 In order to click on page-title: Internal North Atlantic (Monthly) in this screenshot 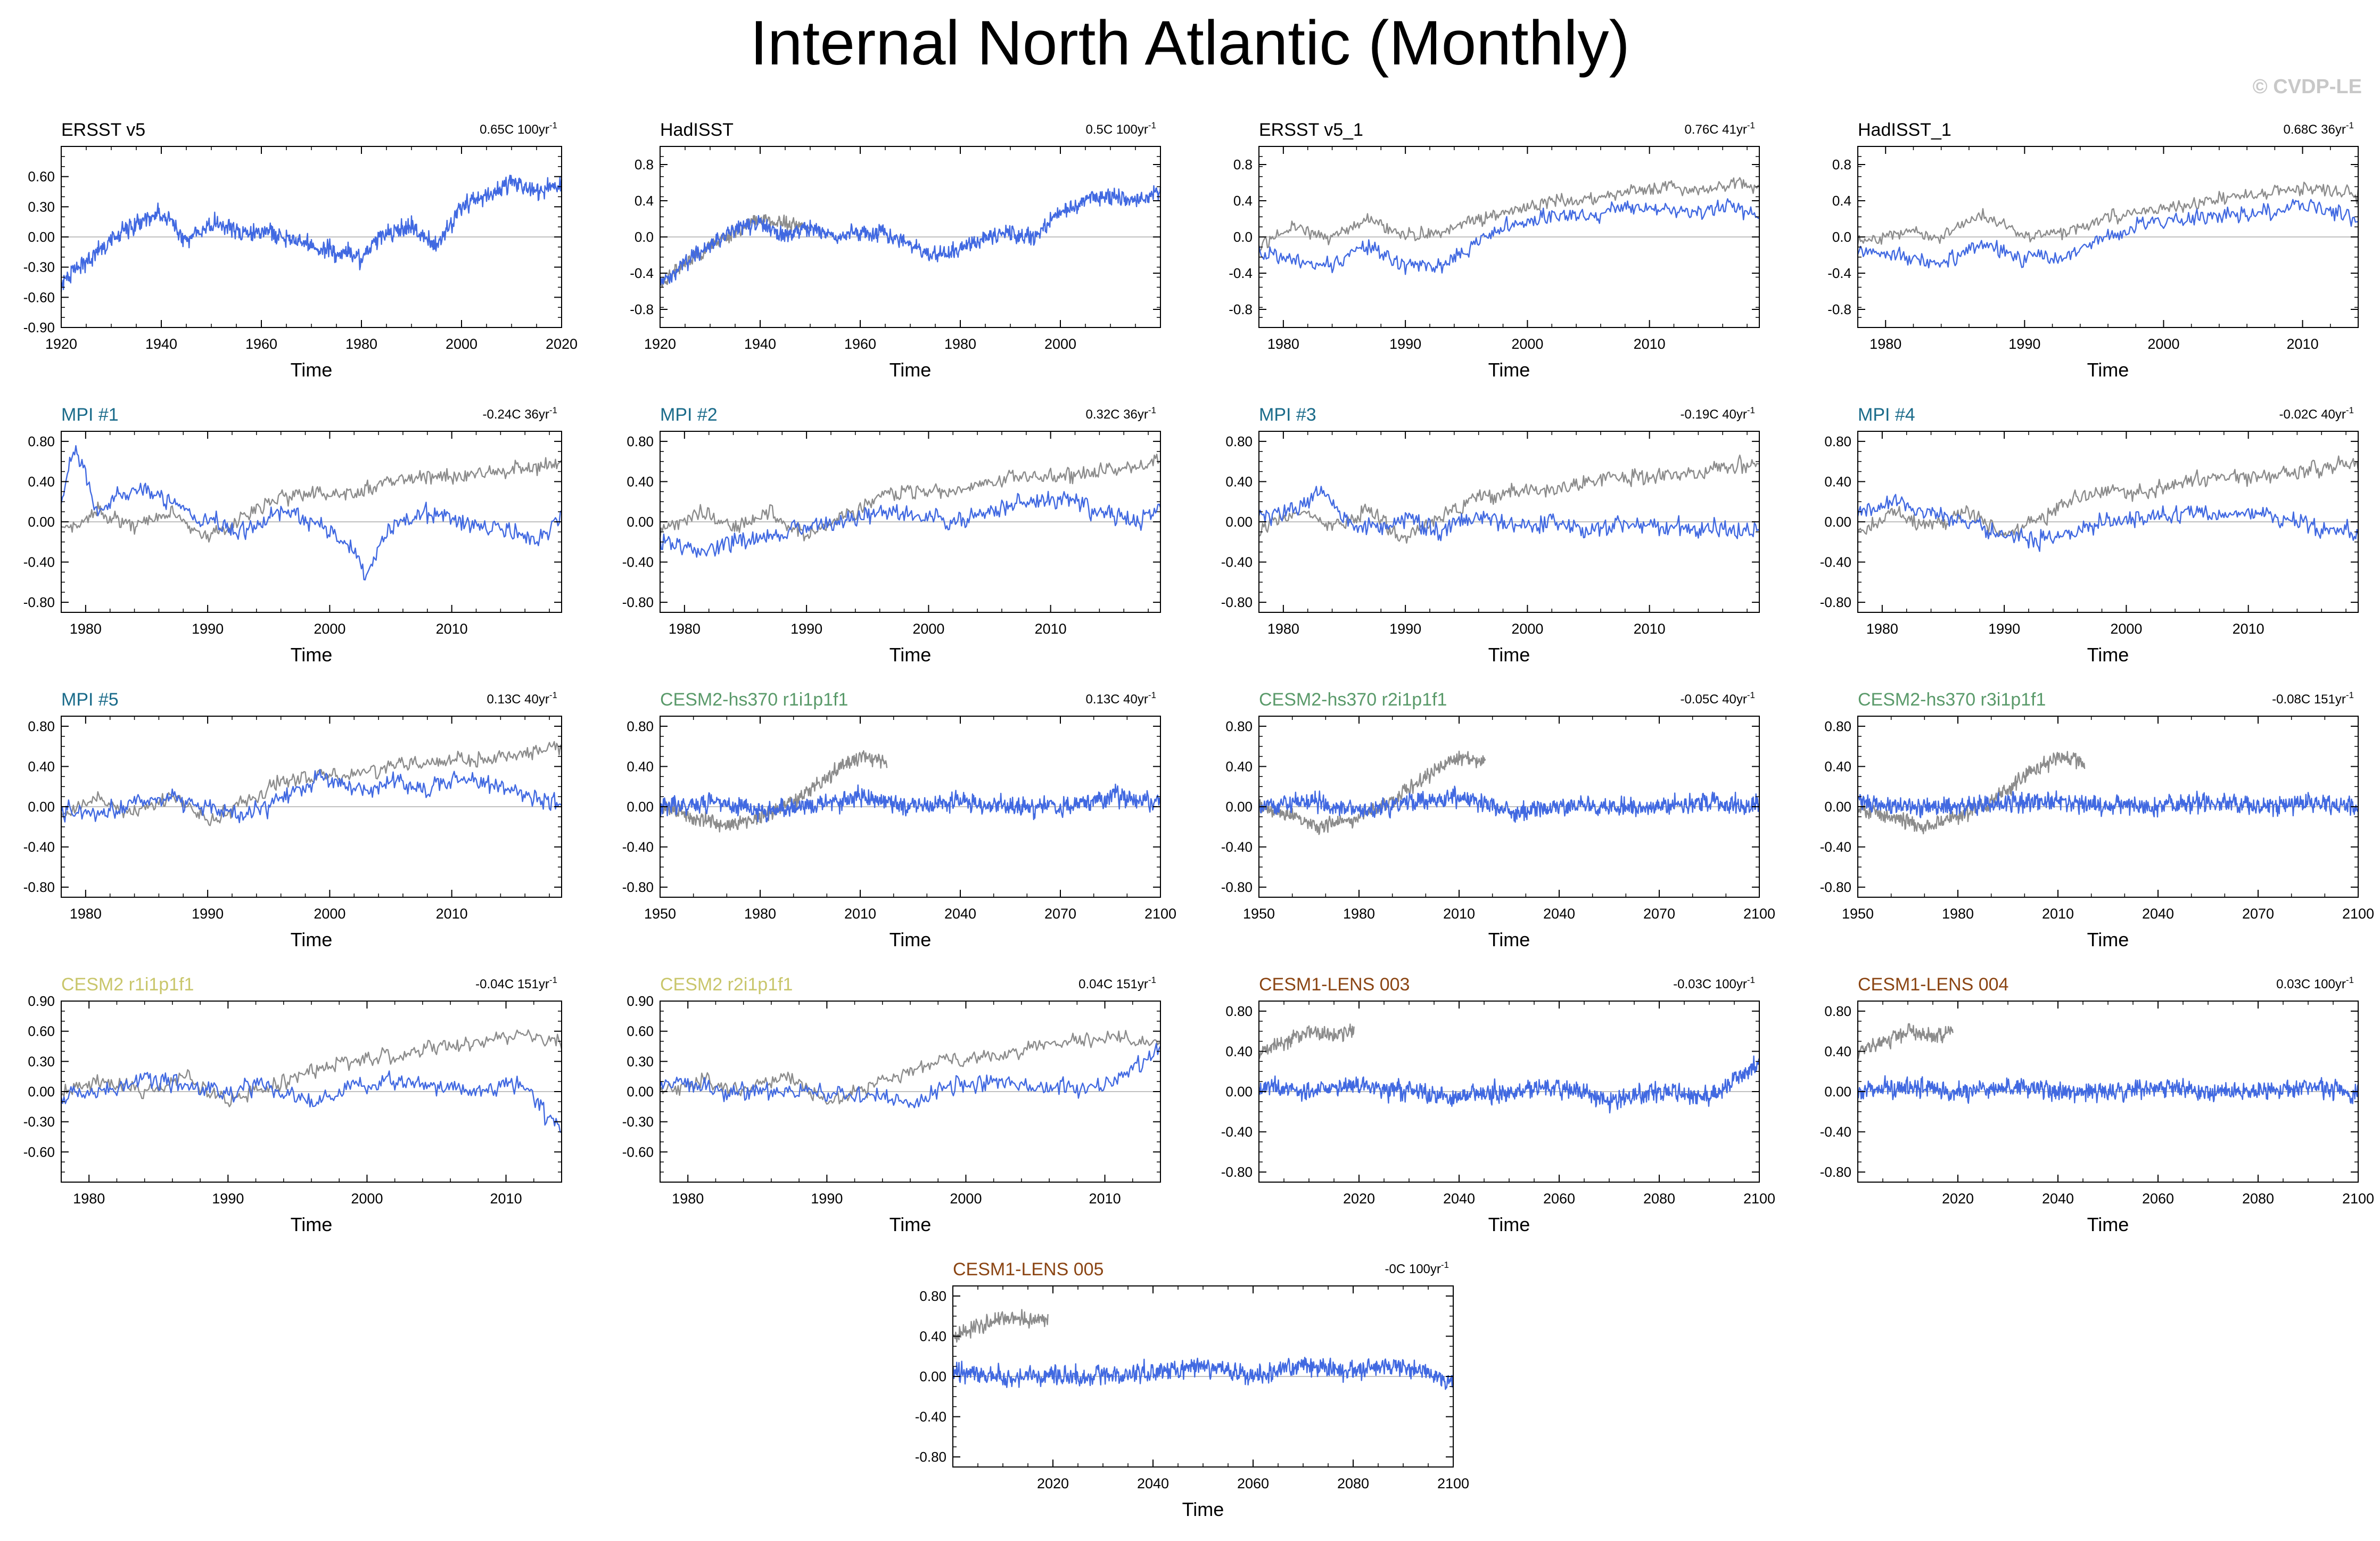, I will do `click(1190, 43)`.